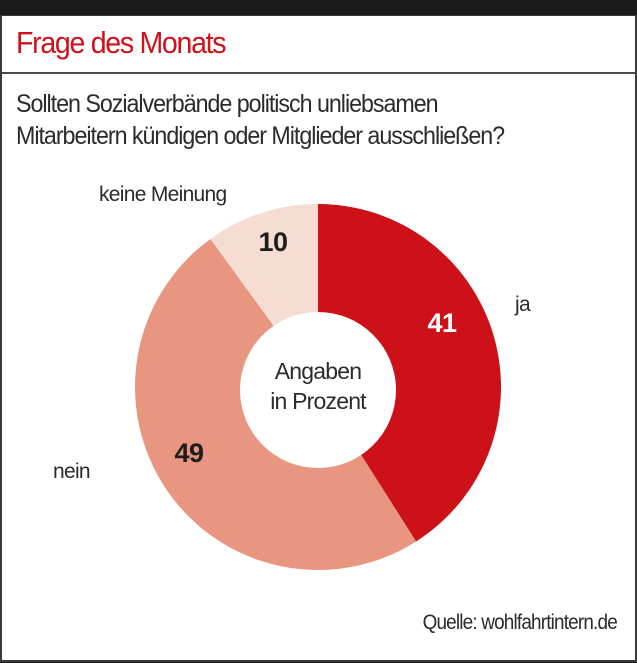  Describe the element at coordinates (318, 45) in the screenshot. I see `card-header: Frage des Monats` at that location.